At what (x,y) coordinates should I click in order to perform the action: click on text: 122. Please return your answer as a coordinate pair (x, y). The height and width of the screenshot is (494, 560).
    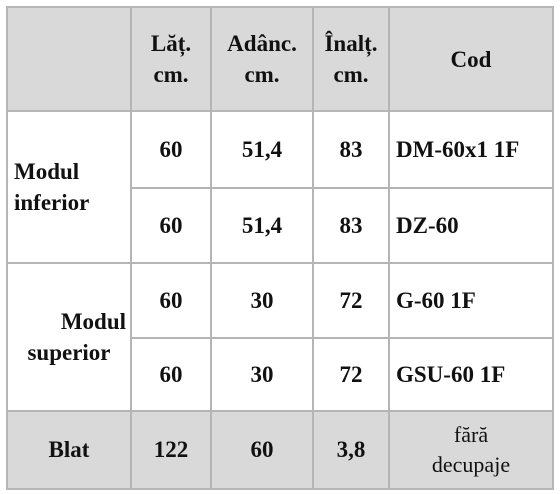
    Looking at the image, I should click on (171, 450).